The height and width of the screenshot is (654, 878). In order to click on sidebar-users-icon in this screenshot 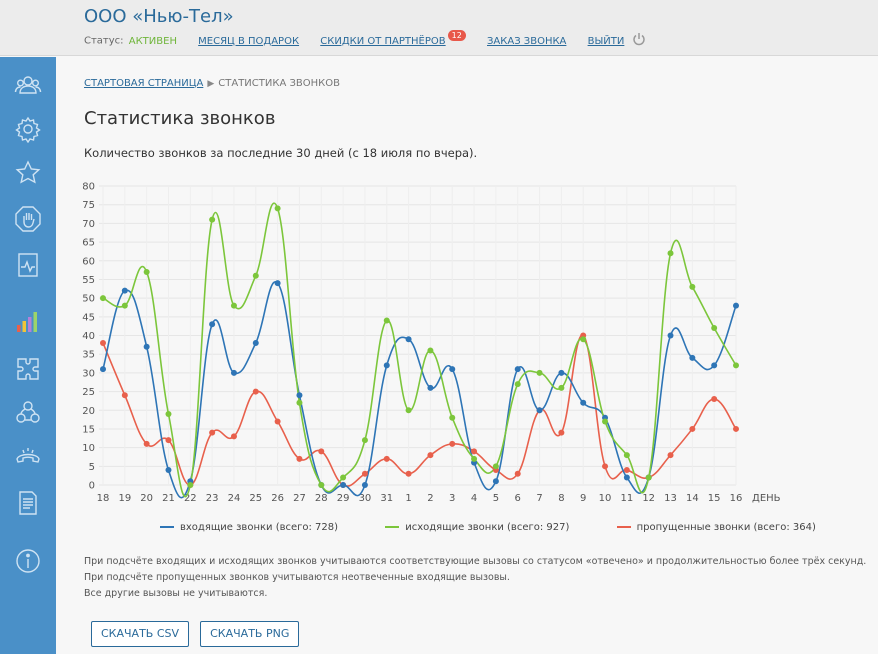, I will do `click(28, 85)`.